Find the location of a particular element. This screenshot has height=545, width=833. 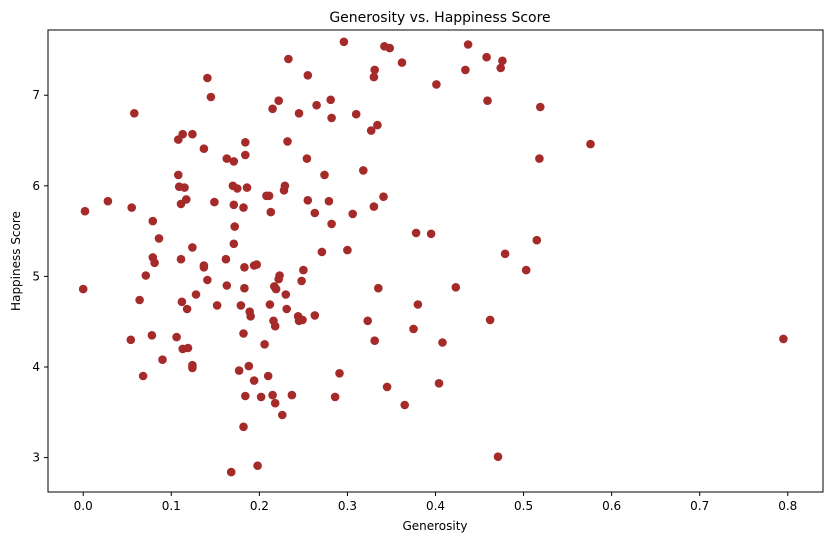

x-axis: 0.0 0.1 0.2 0.3 0.4 0.5 0.6 0.7 0.8 is located at coordinates (435, 502).